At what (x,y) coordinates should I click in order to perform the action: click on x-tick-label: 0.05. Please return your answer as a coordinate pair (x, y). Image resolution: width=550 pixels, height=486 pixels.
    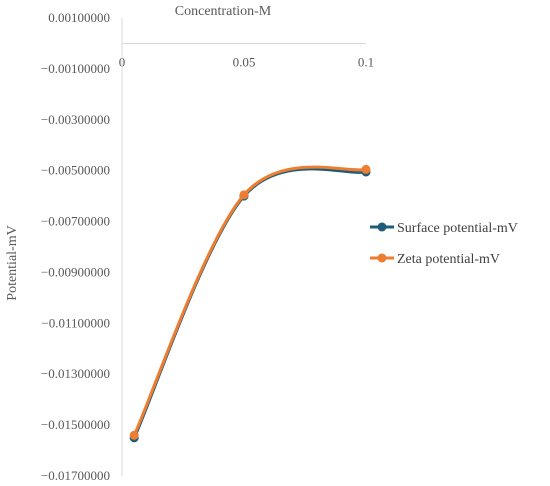
    Looking at the image, I should click on (244, 61).